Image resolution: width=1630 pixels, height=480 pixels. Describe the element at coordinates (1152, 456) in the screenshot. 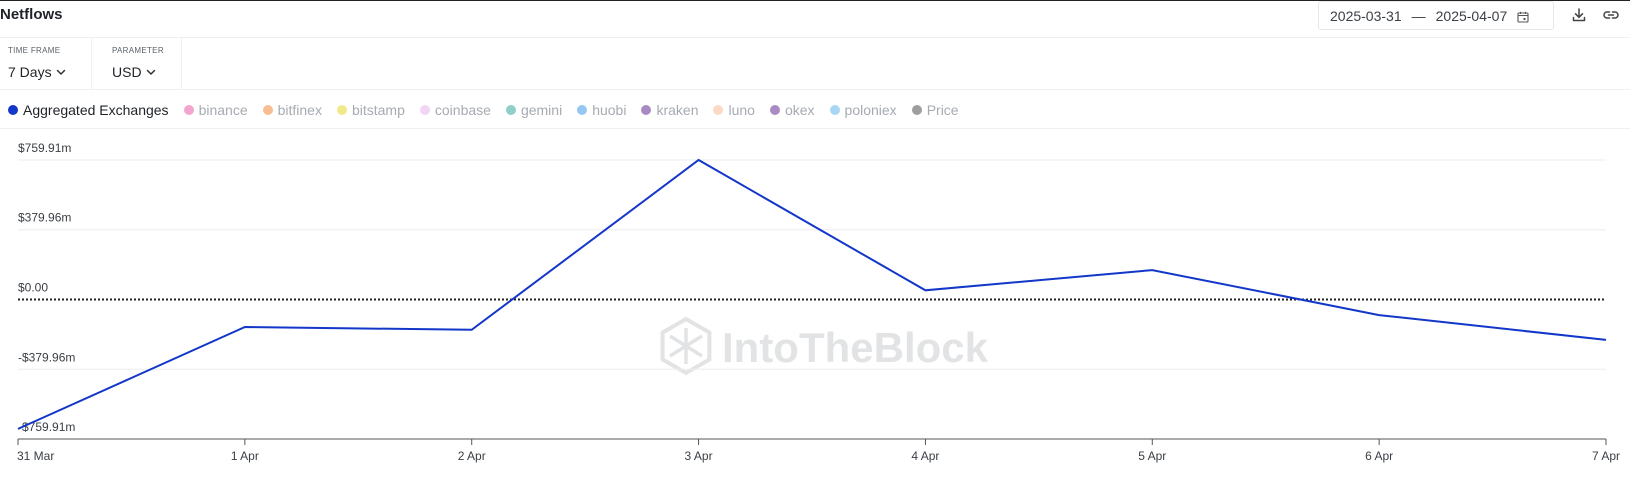

I see `x-tick-label: 5 Apr` at that location.